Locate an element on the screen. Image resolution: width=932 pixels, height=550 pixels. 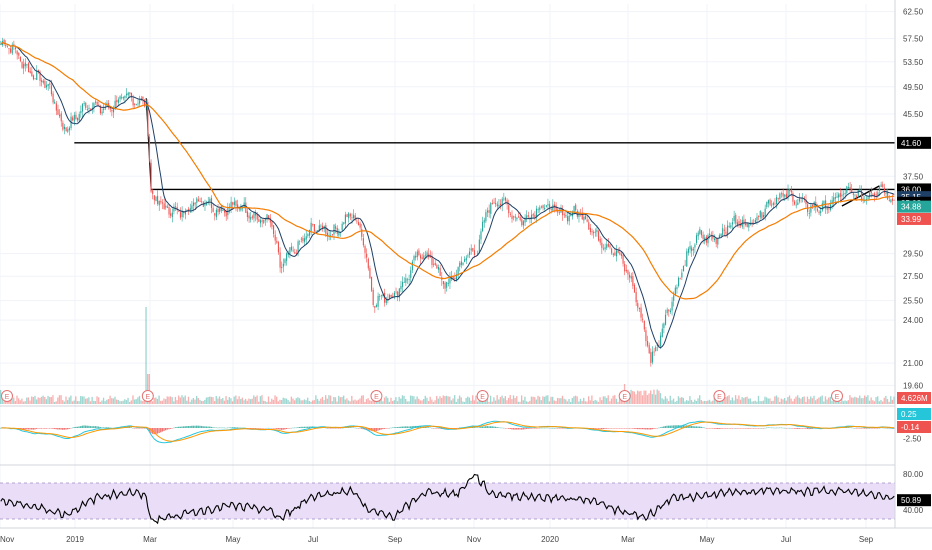
trend-line is located at coordinates (860, 196).